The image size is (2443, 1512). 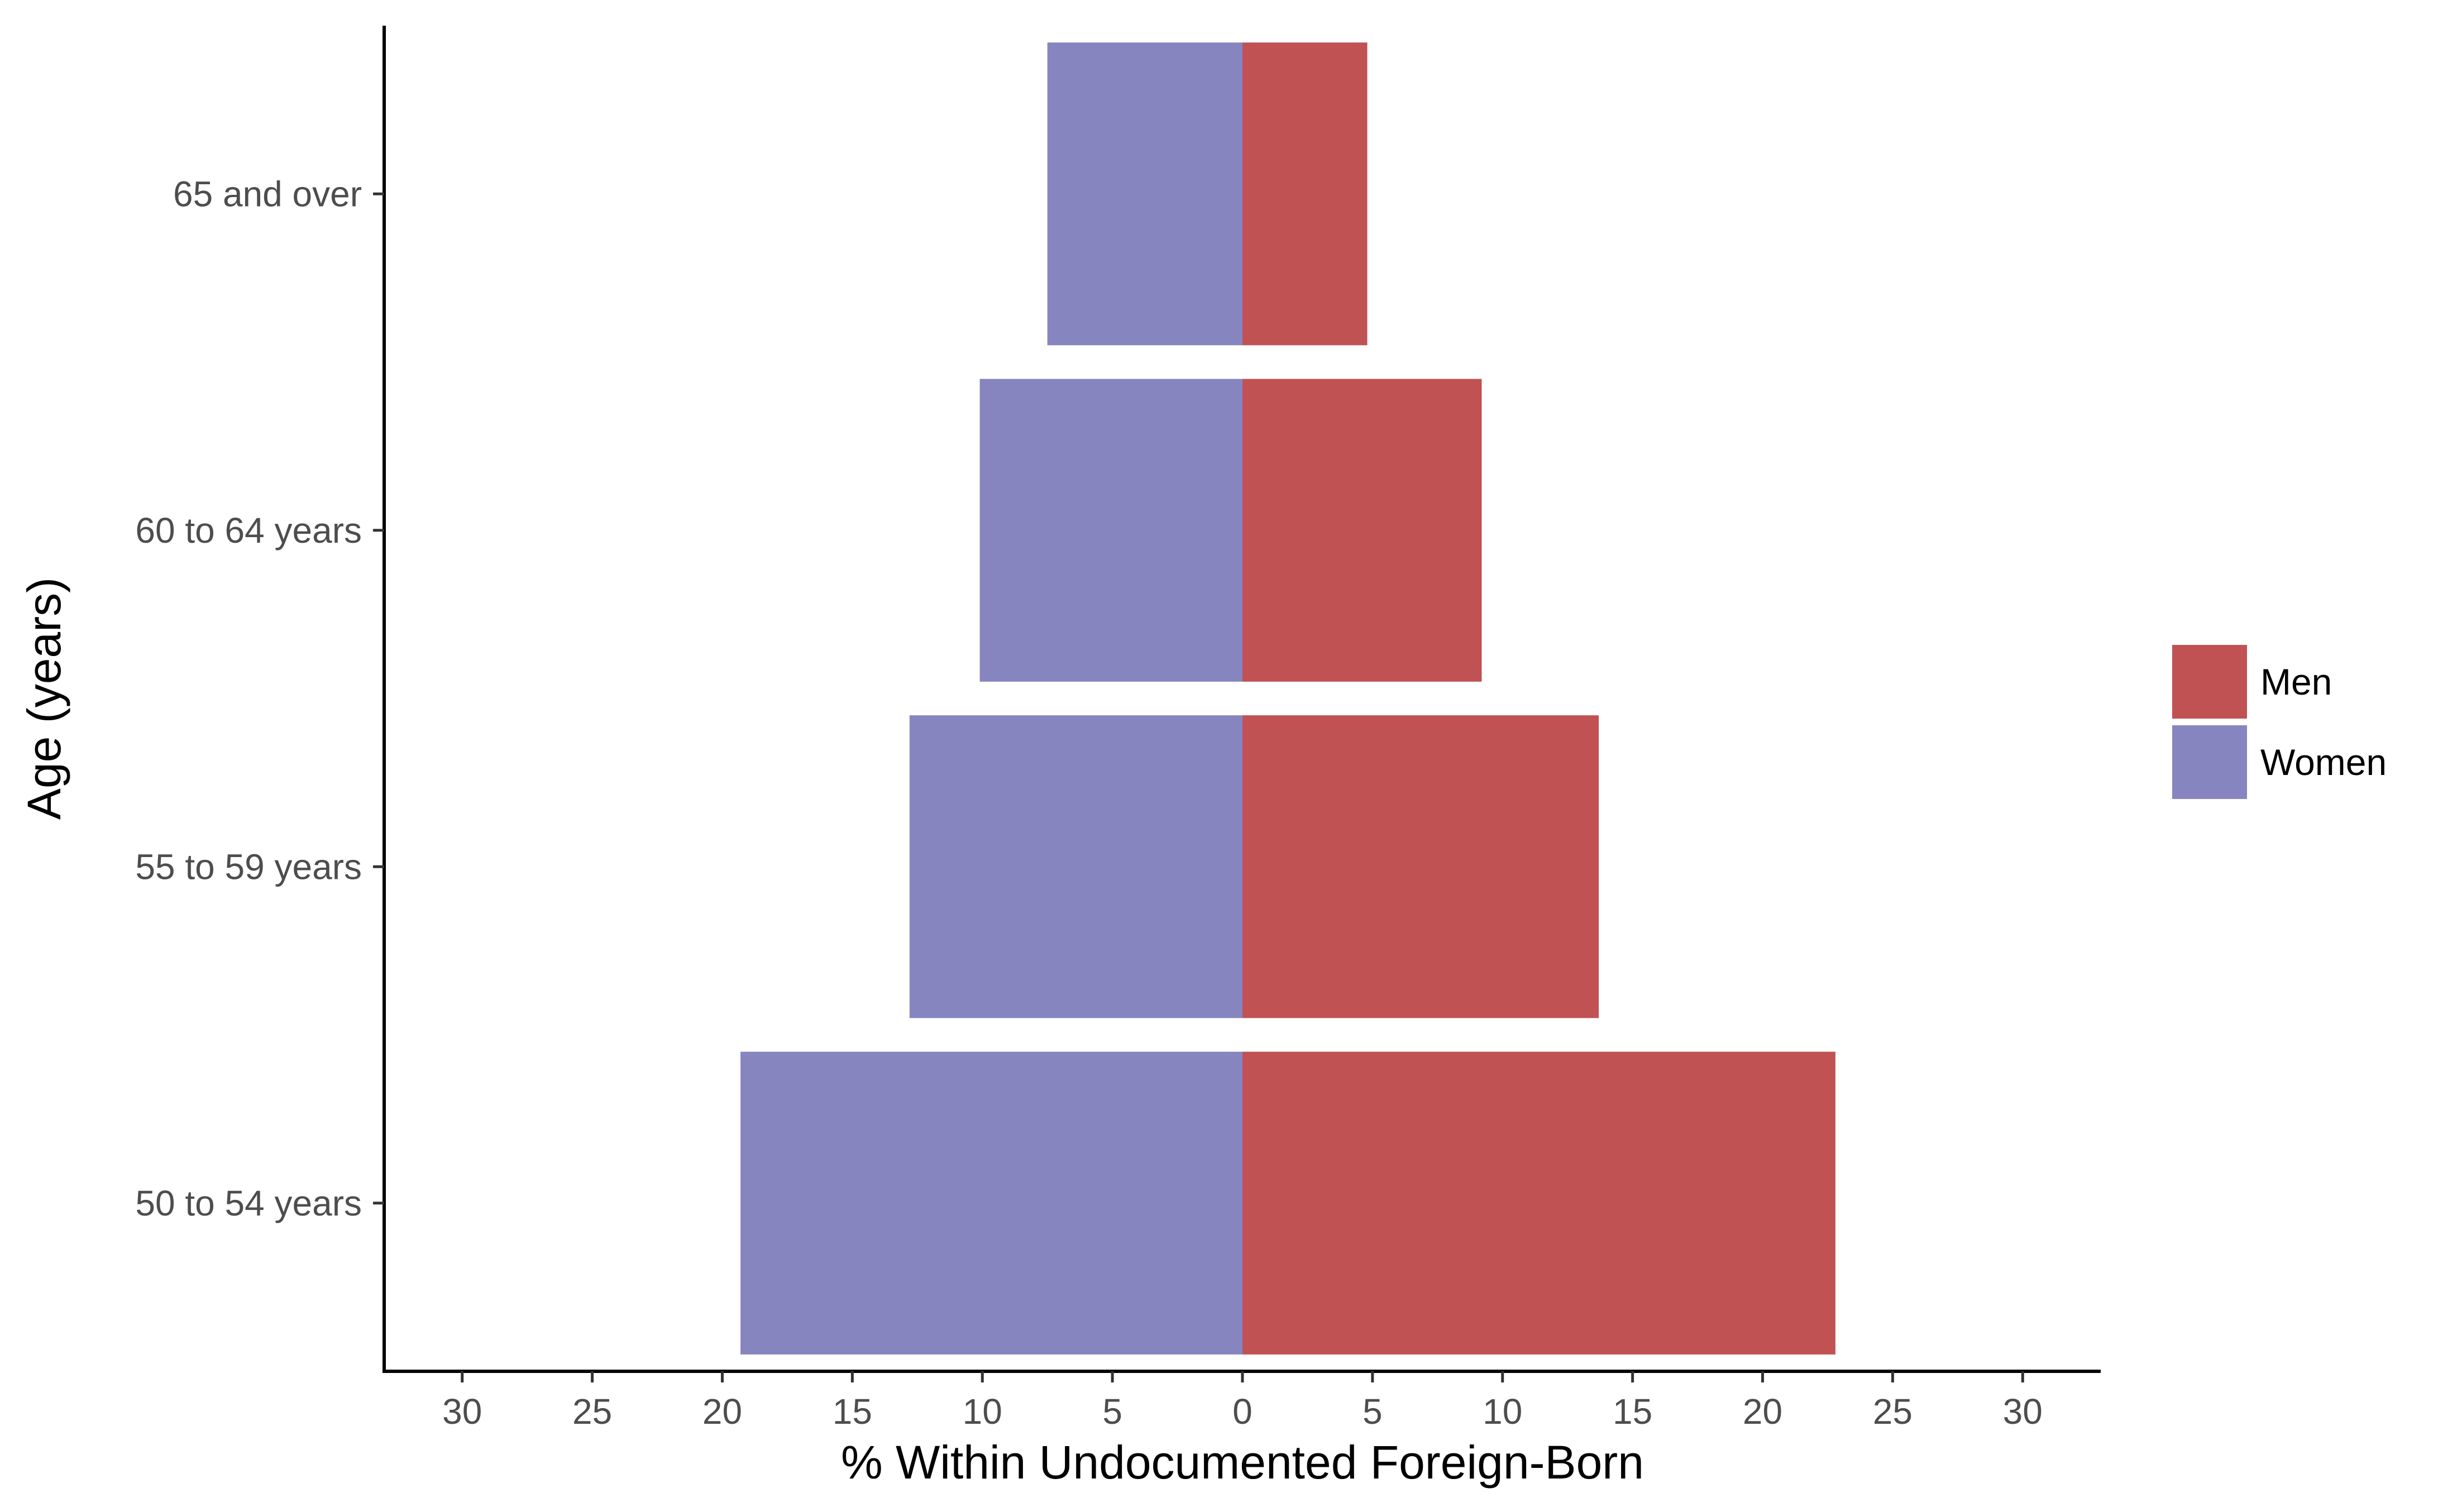 I want to click on legend-key-women, so click(x=2209, y=762).